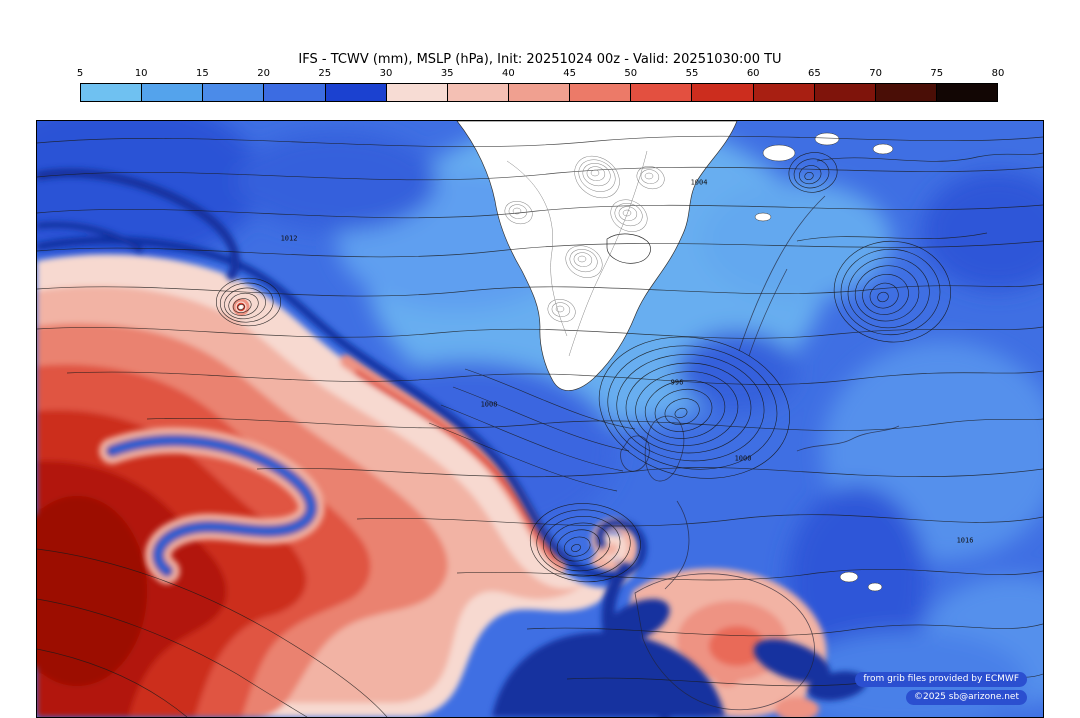 The image size is (1080, 718). I want to click on colorbar-segments, so click(539, 92).